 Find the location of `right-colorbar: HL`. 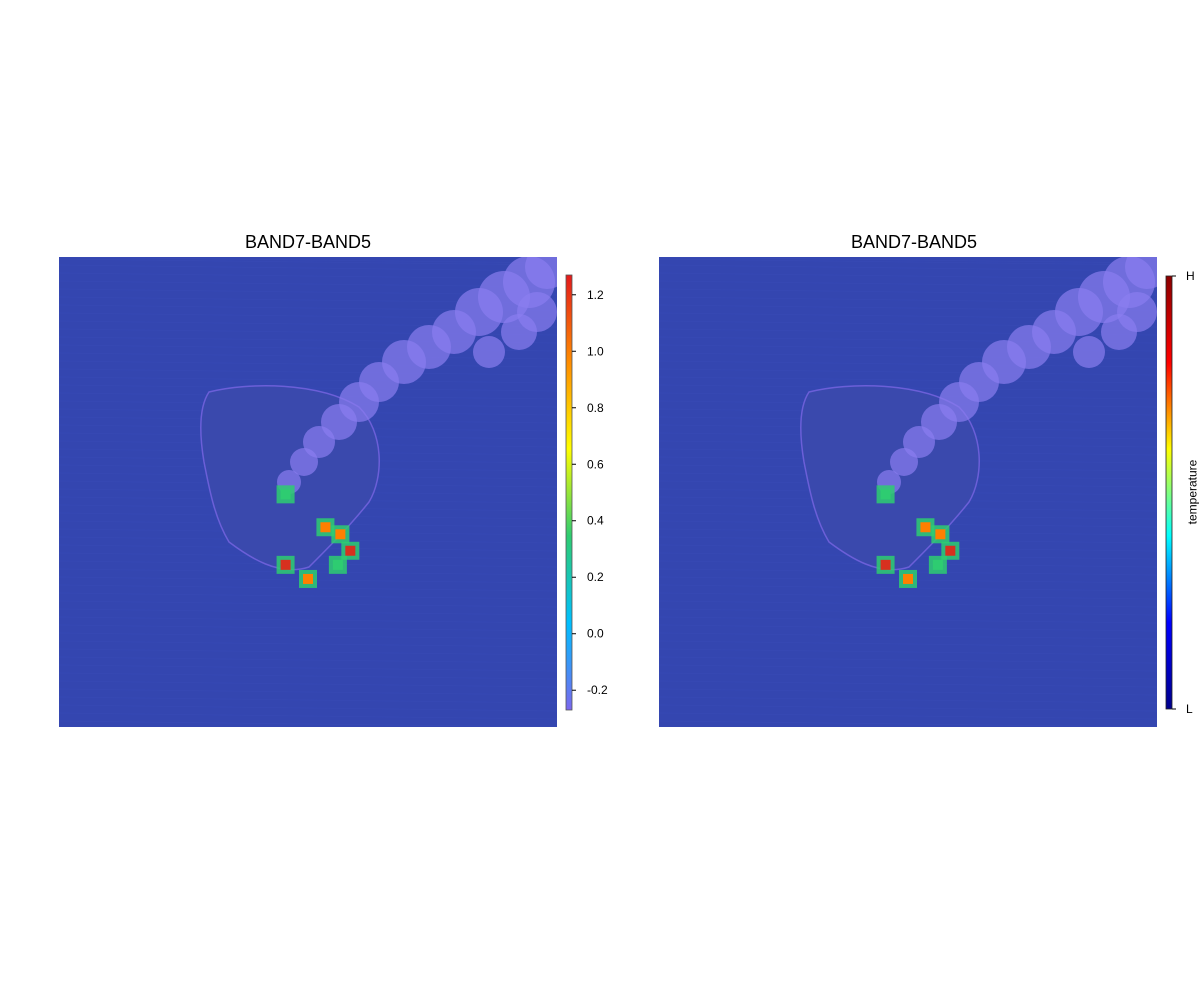

right-colorbar: HL is located at coordinates (1180, 492).